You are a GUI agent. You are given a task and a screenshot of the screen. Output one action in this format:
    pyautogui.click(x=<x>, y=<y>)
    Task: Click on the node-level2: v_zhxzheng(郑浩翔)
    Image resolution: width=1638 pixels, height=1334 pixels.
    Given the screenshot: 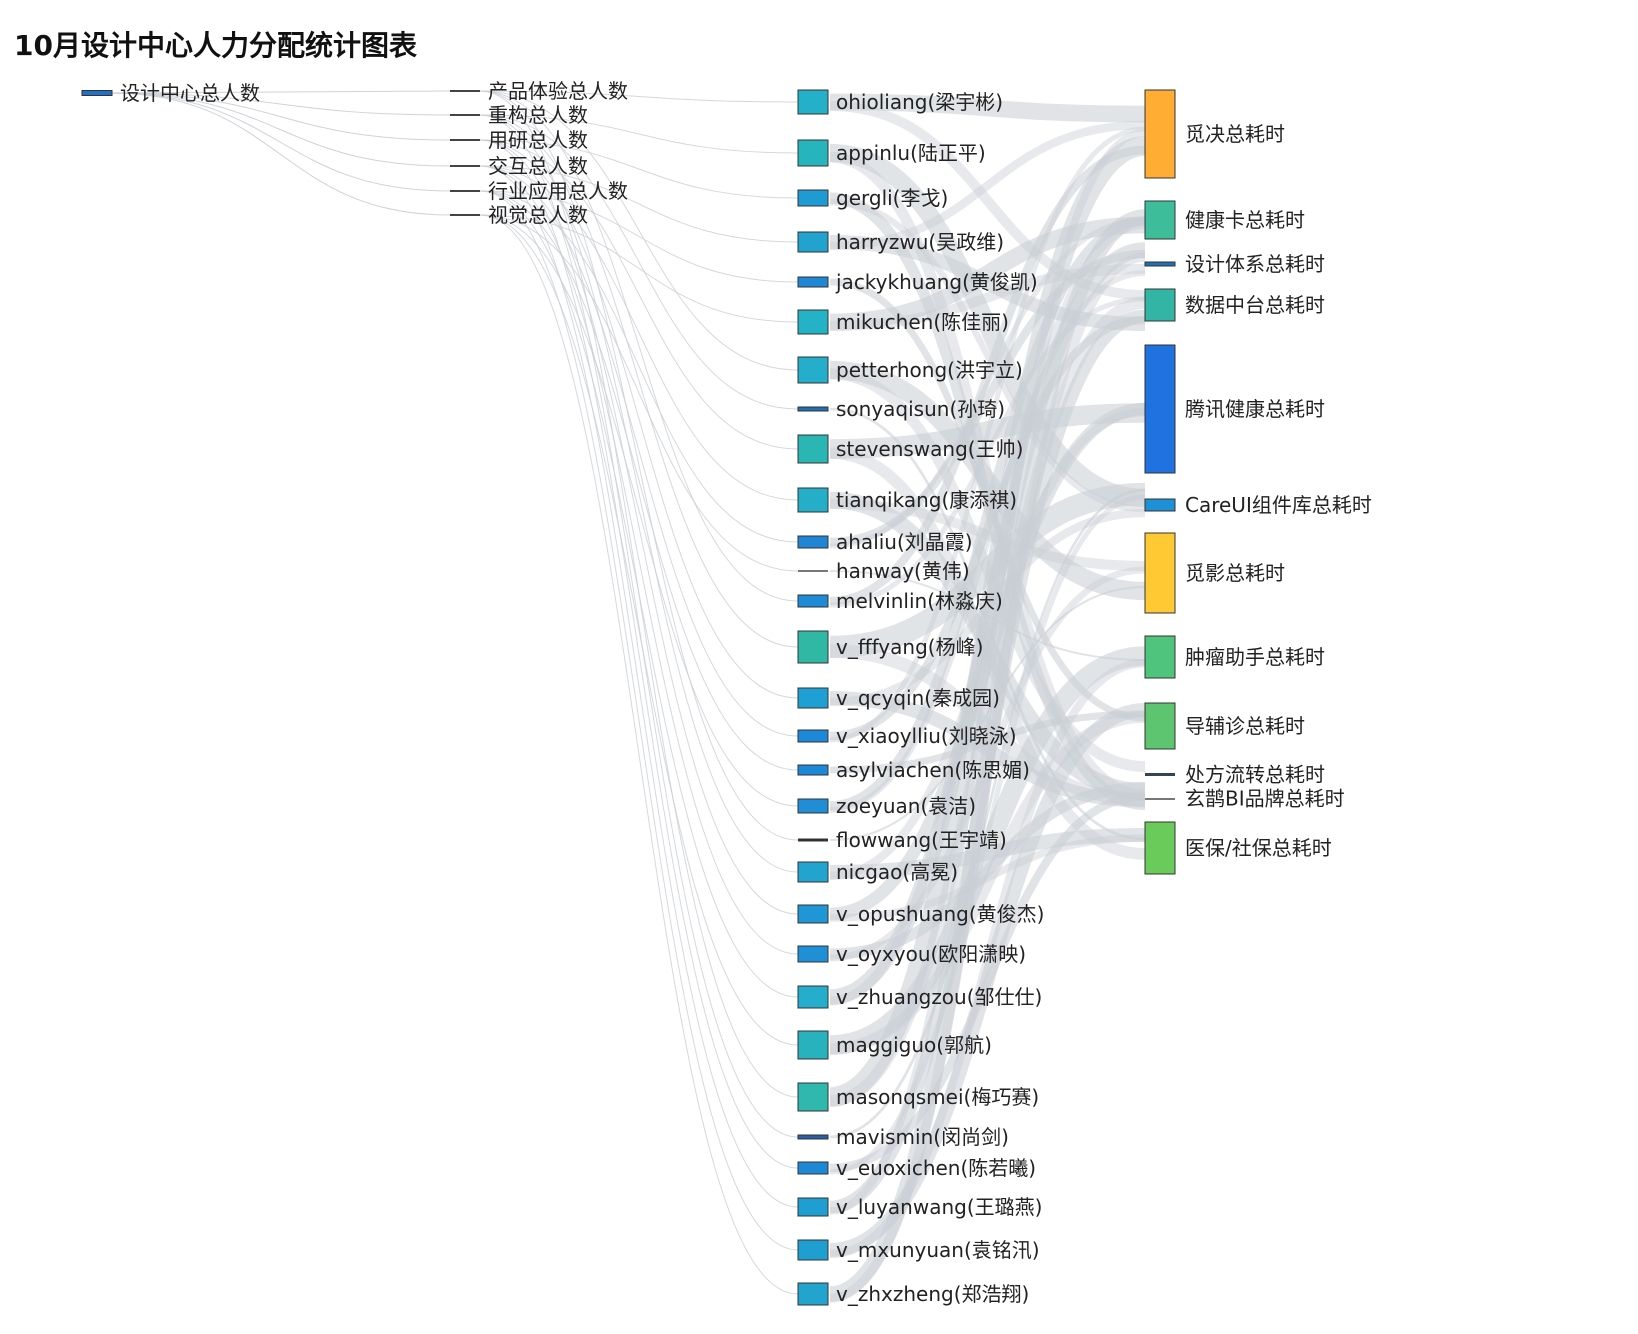 What is the action you would take?
    pyautogui.click(x=913, y=1294)
    